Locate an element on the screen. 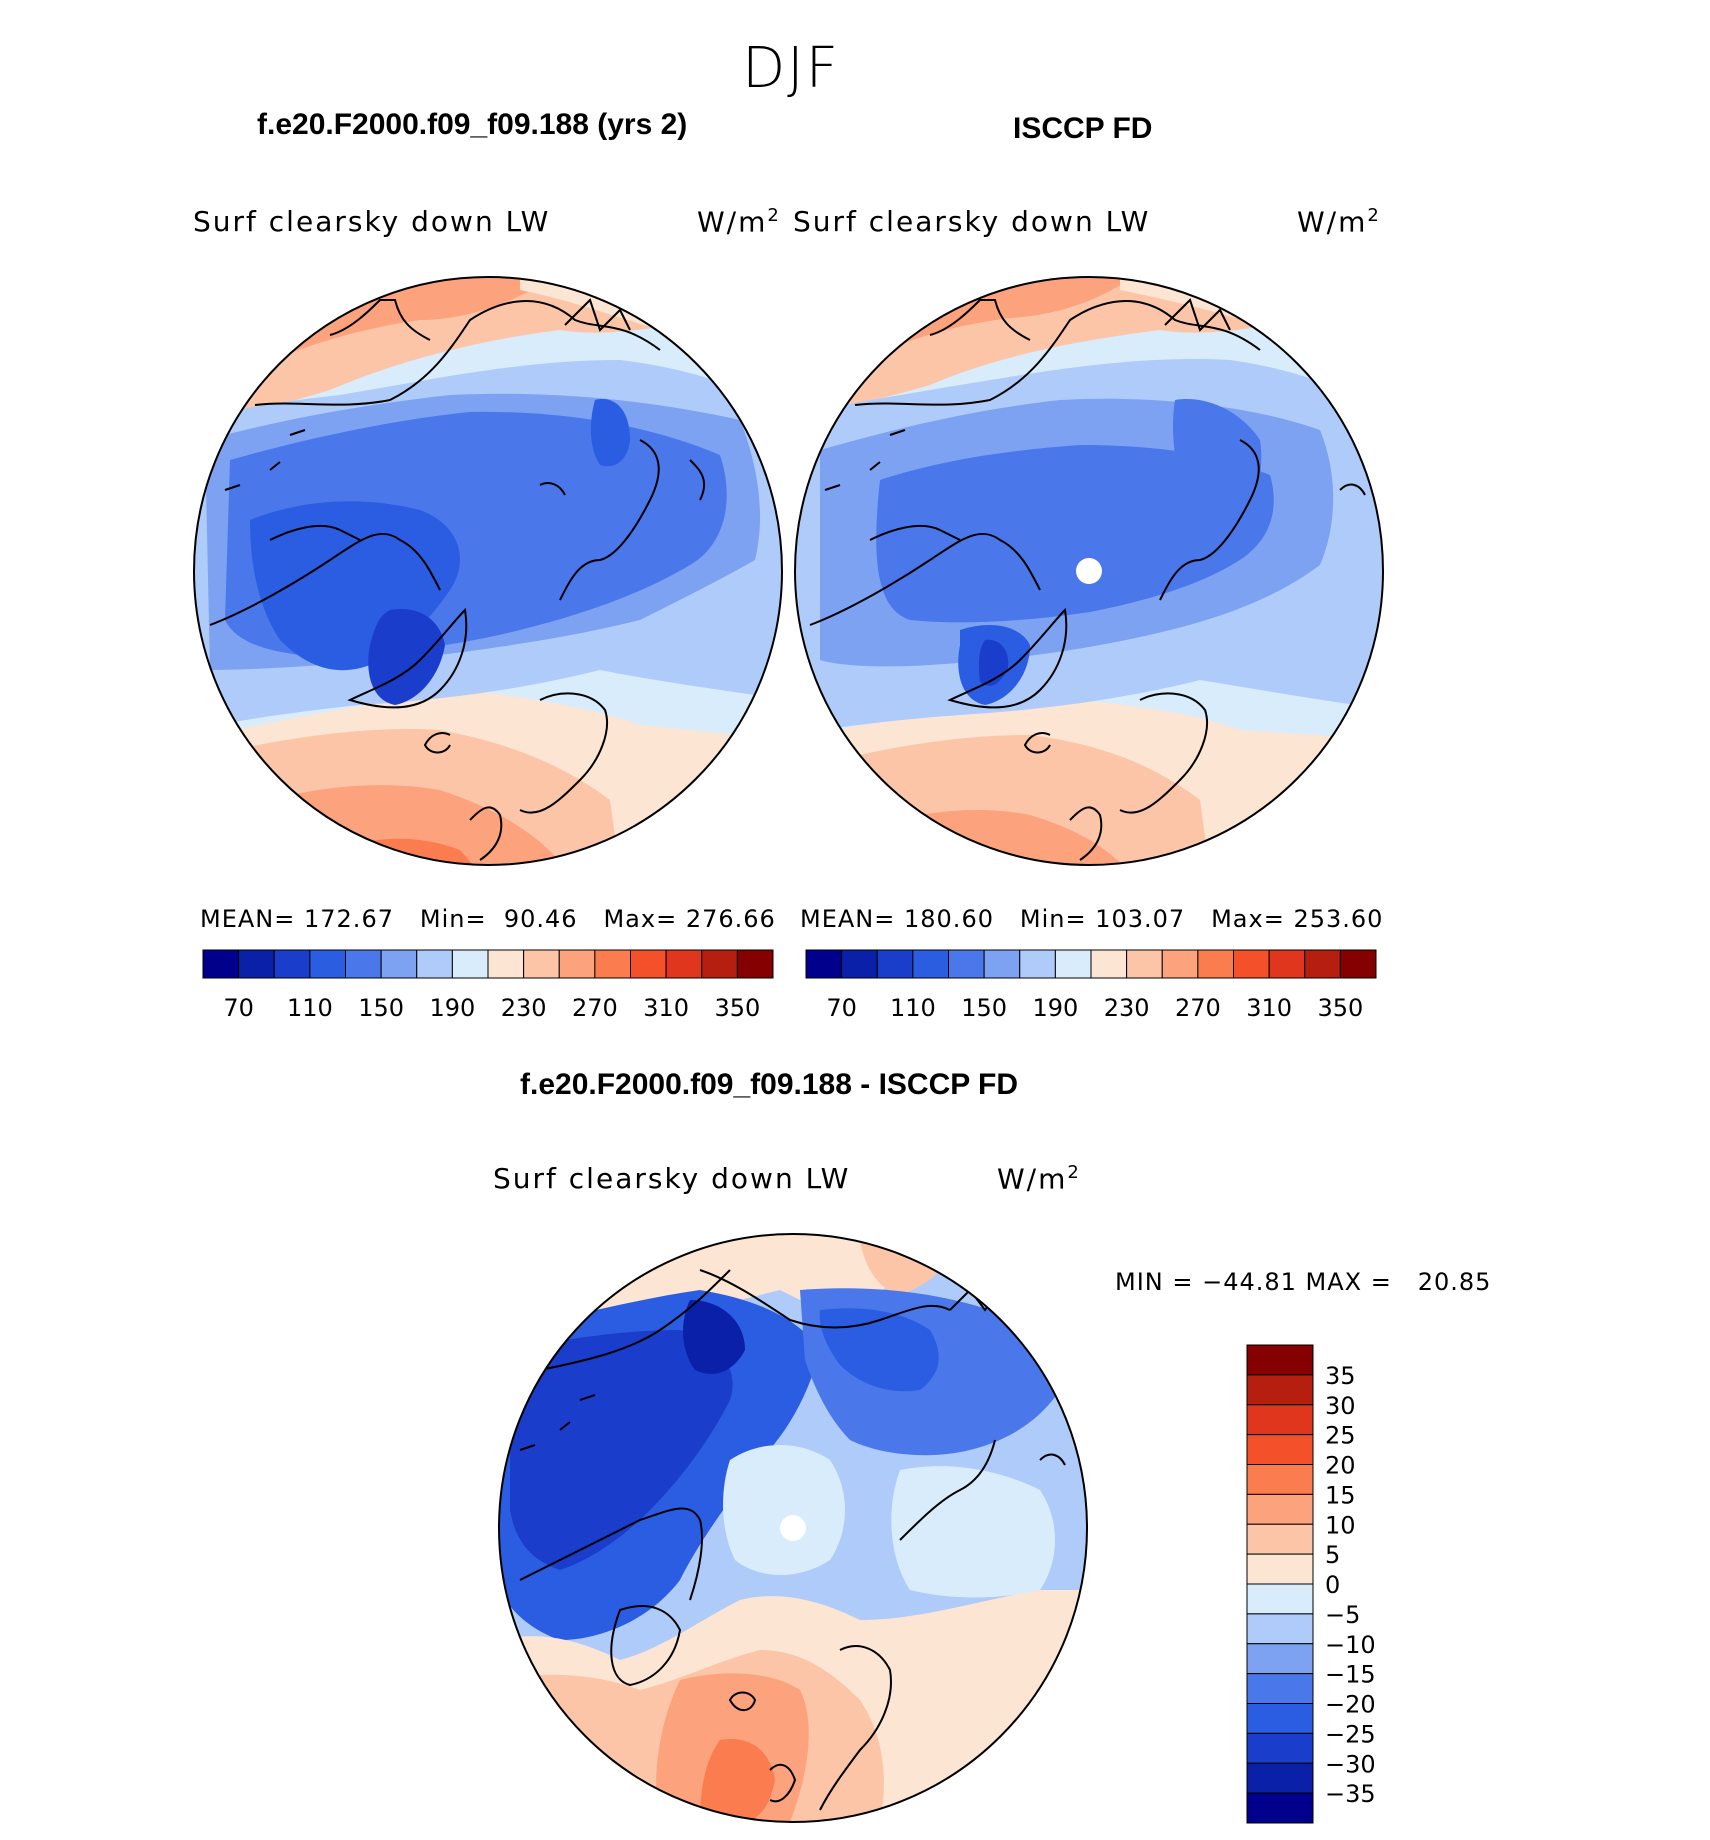  left-colorbar-tick-label: 310 is located at coordinates (666, 1008).